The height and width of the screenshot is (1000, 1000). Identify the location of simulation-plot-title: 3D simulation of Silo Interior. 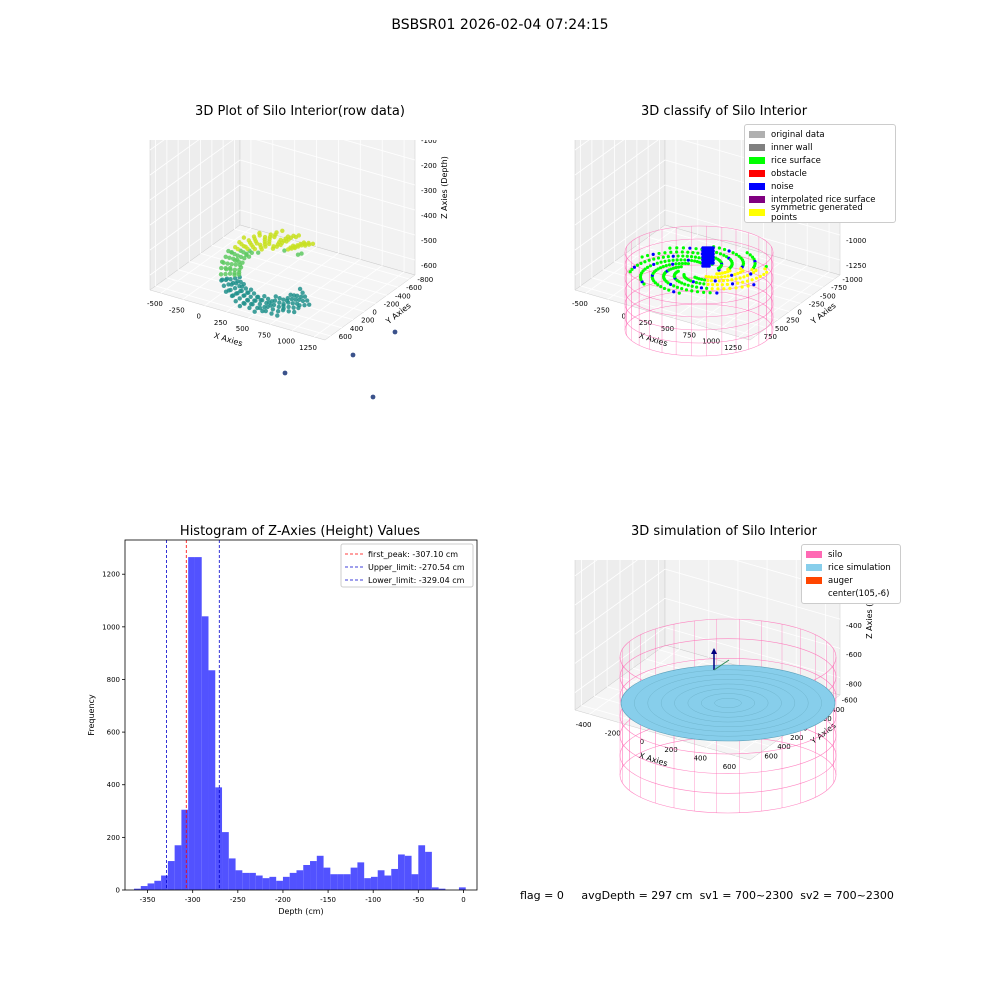
(724, 531).